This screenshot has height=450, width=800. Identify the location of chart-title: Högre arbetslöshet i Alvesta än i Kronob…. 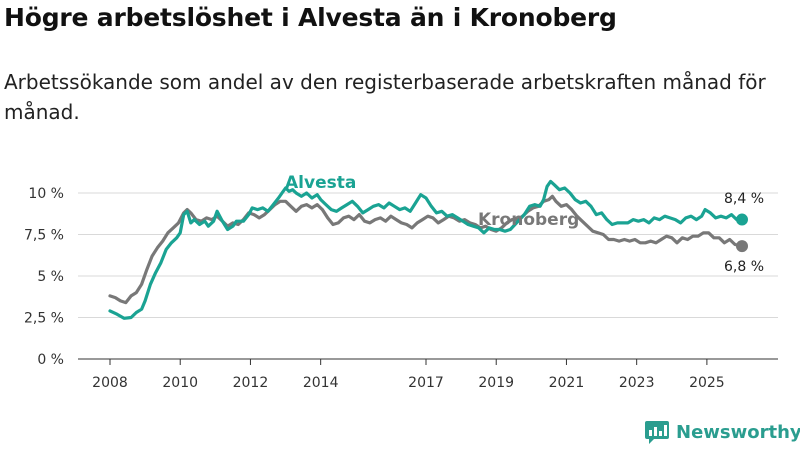
(310, 17).